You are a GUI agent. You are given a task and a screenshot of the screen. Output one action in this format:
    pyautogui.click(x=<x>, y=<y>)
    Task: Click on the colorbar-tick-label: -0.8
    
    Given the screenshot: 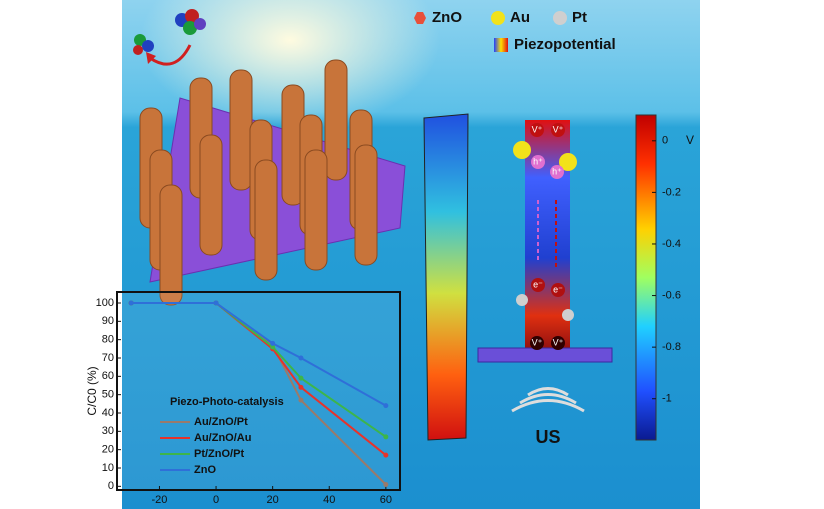 What is the action you would take?
    pyautogui.click(x=671, y=347)
    